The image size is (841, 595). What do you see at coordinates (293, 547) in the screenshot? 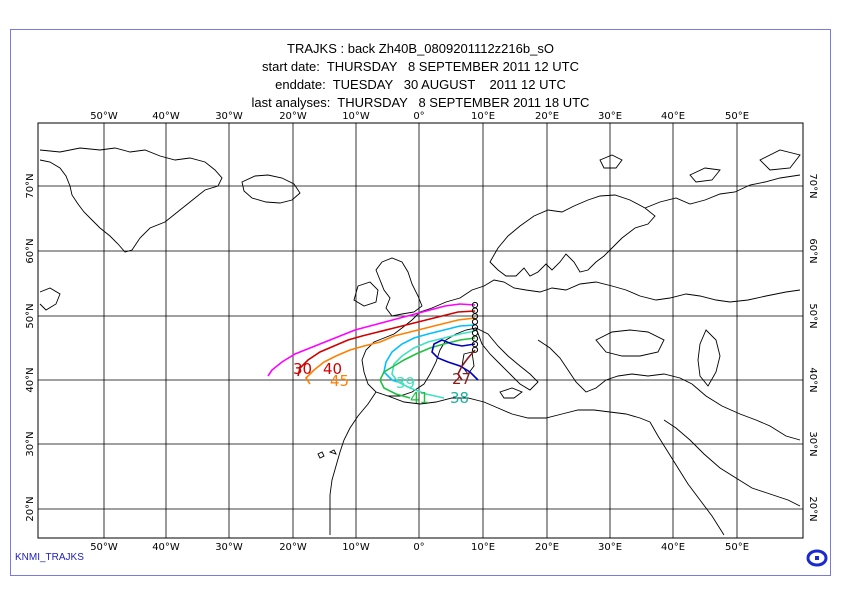
I see `lon-label-bottom: 20°W` at bounding box center [293, 547].